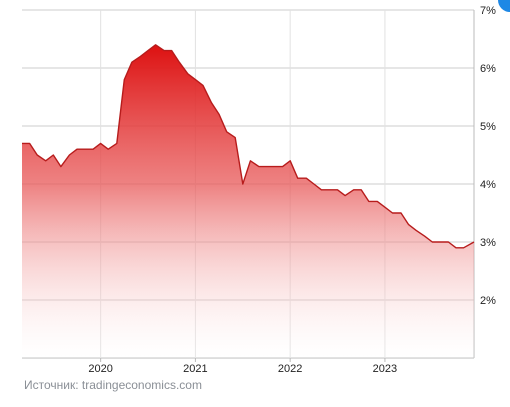 This screenshot has width=510, height=407. Describe the element at coordinates (488, 127) in the screenshot. I see `y-tick-label: 5%` at that location.